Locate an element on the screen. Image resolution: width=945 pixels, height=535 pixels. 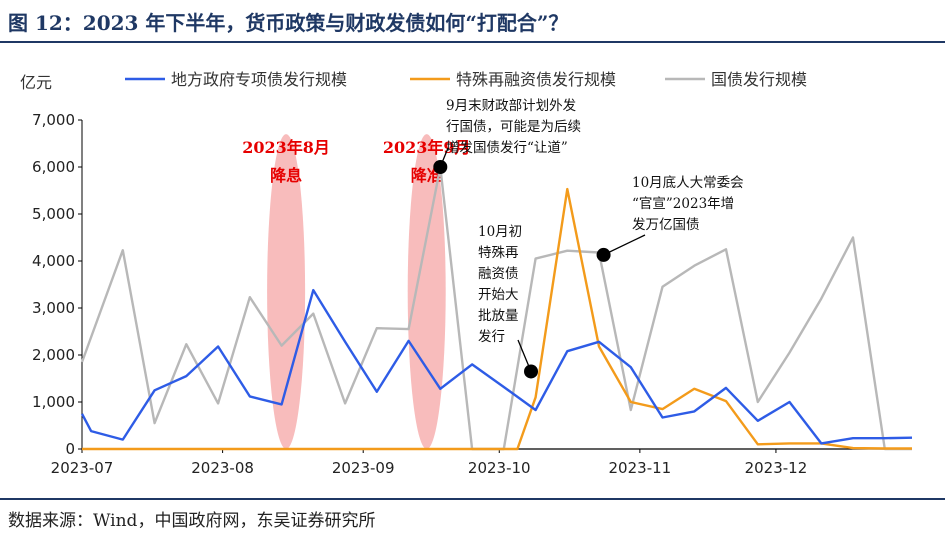
x-tick-label: 2023-09 is located at coordinates (363, 468).